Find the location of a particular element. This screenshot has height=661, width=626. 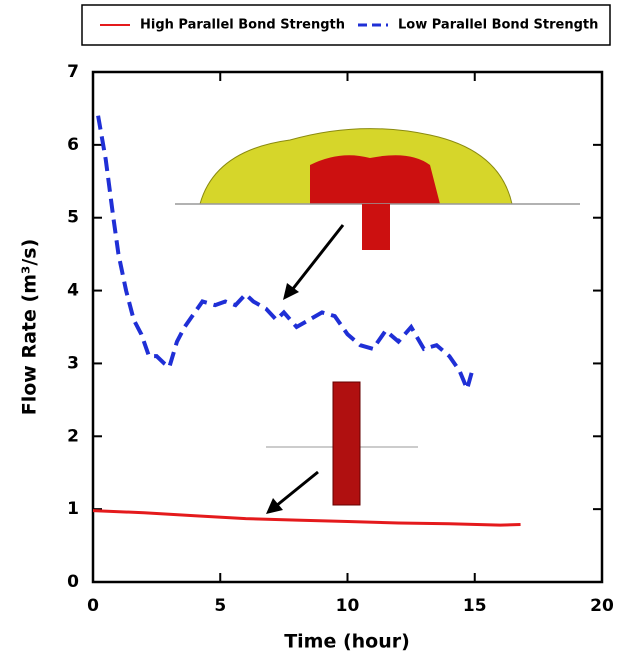

y-tick-label: 6 is located at coordinates (73, 145).